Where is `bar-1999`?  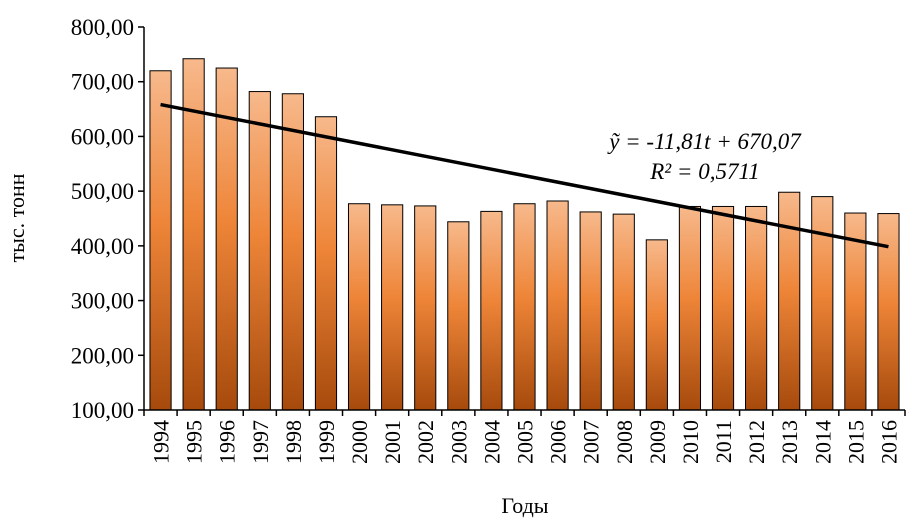 bar-1999 is located at coordinates (326, 263).